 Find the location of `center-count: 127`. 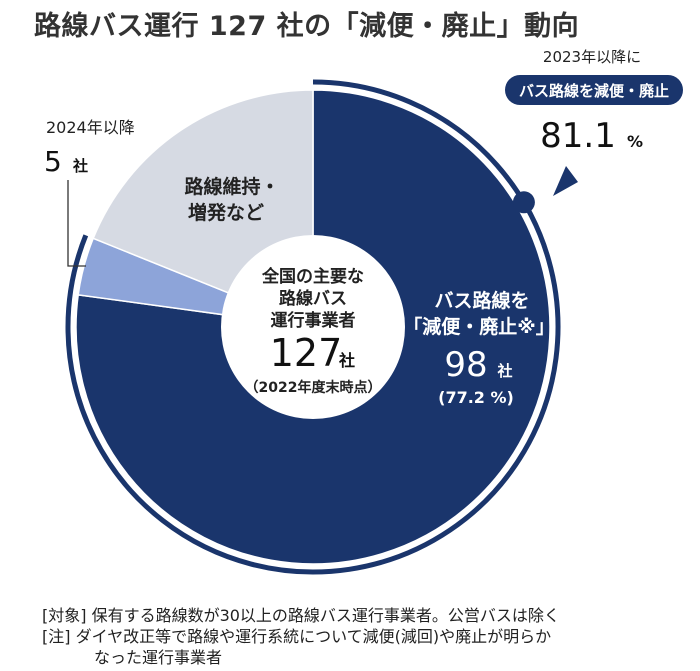

center-count: 127 is located at coordinates (306, 353).